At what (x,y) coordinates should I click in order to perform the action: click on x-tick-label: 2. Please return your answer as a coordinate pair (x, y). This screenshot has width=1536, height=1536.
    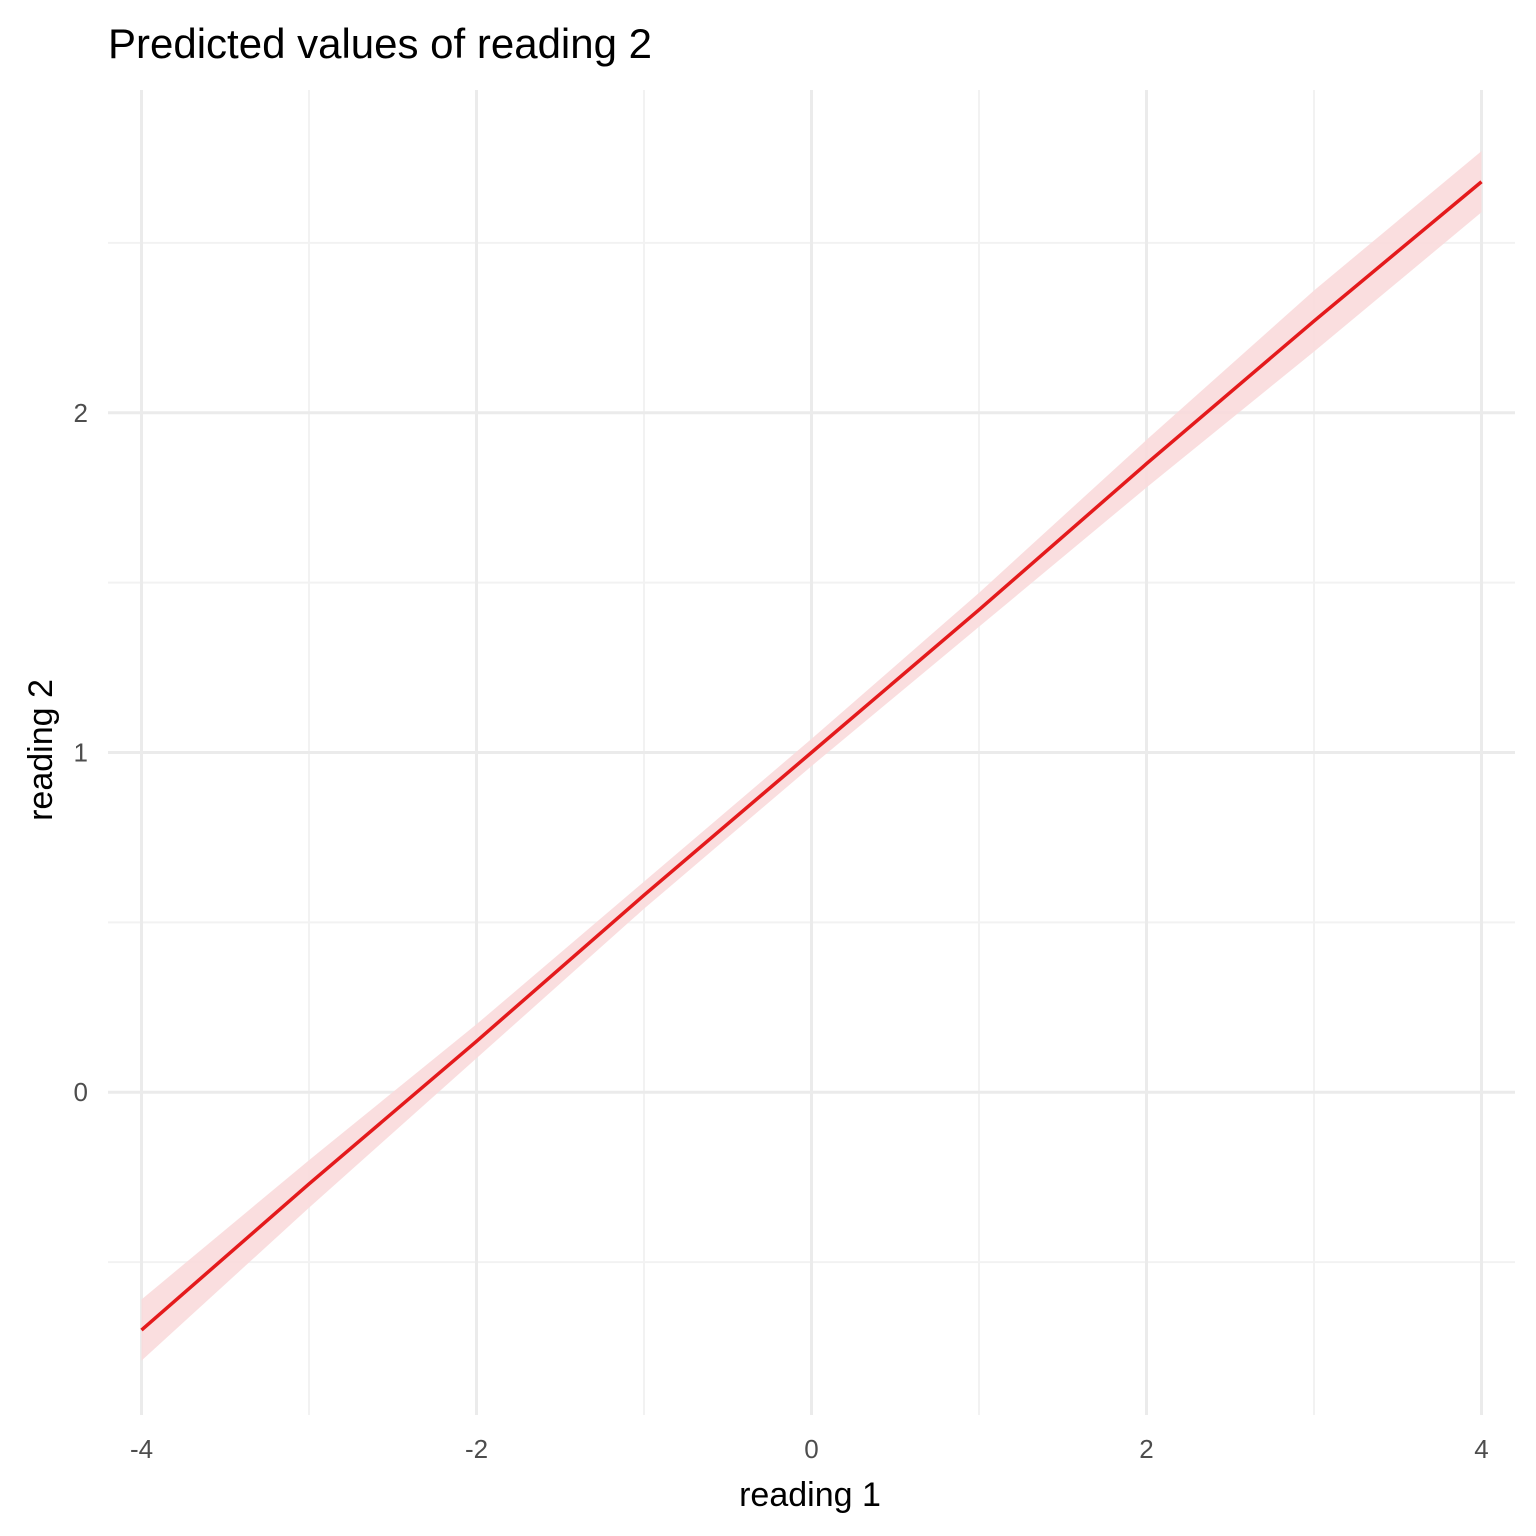
    Looking at the image, I should click on (1146, 1449).